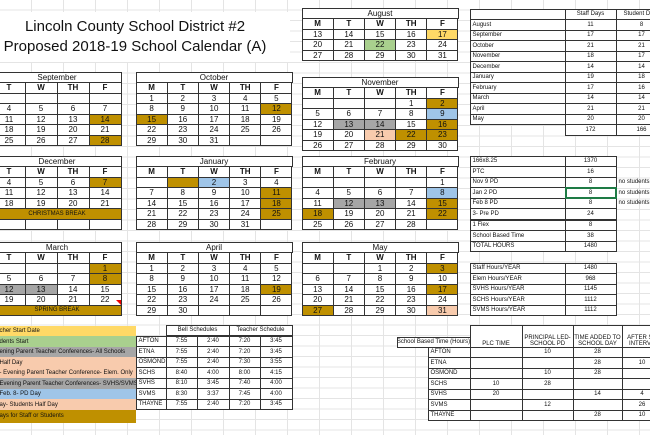  What do you see at coordinates (590, 214) in the screenshot?
I see `hours-value: 24` at bounding box center [590, 214].